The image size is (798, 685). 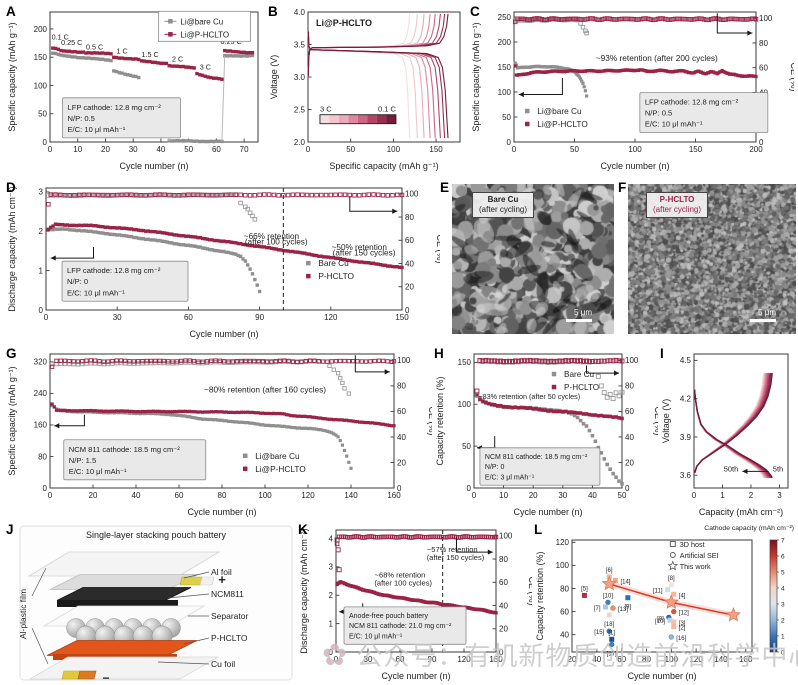 What do you see at coordinates (597, 609) in the screenshot?
I see `svg-text: [7]` at bounding box center [597, 609].